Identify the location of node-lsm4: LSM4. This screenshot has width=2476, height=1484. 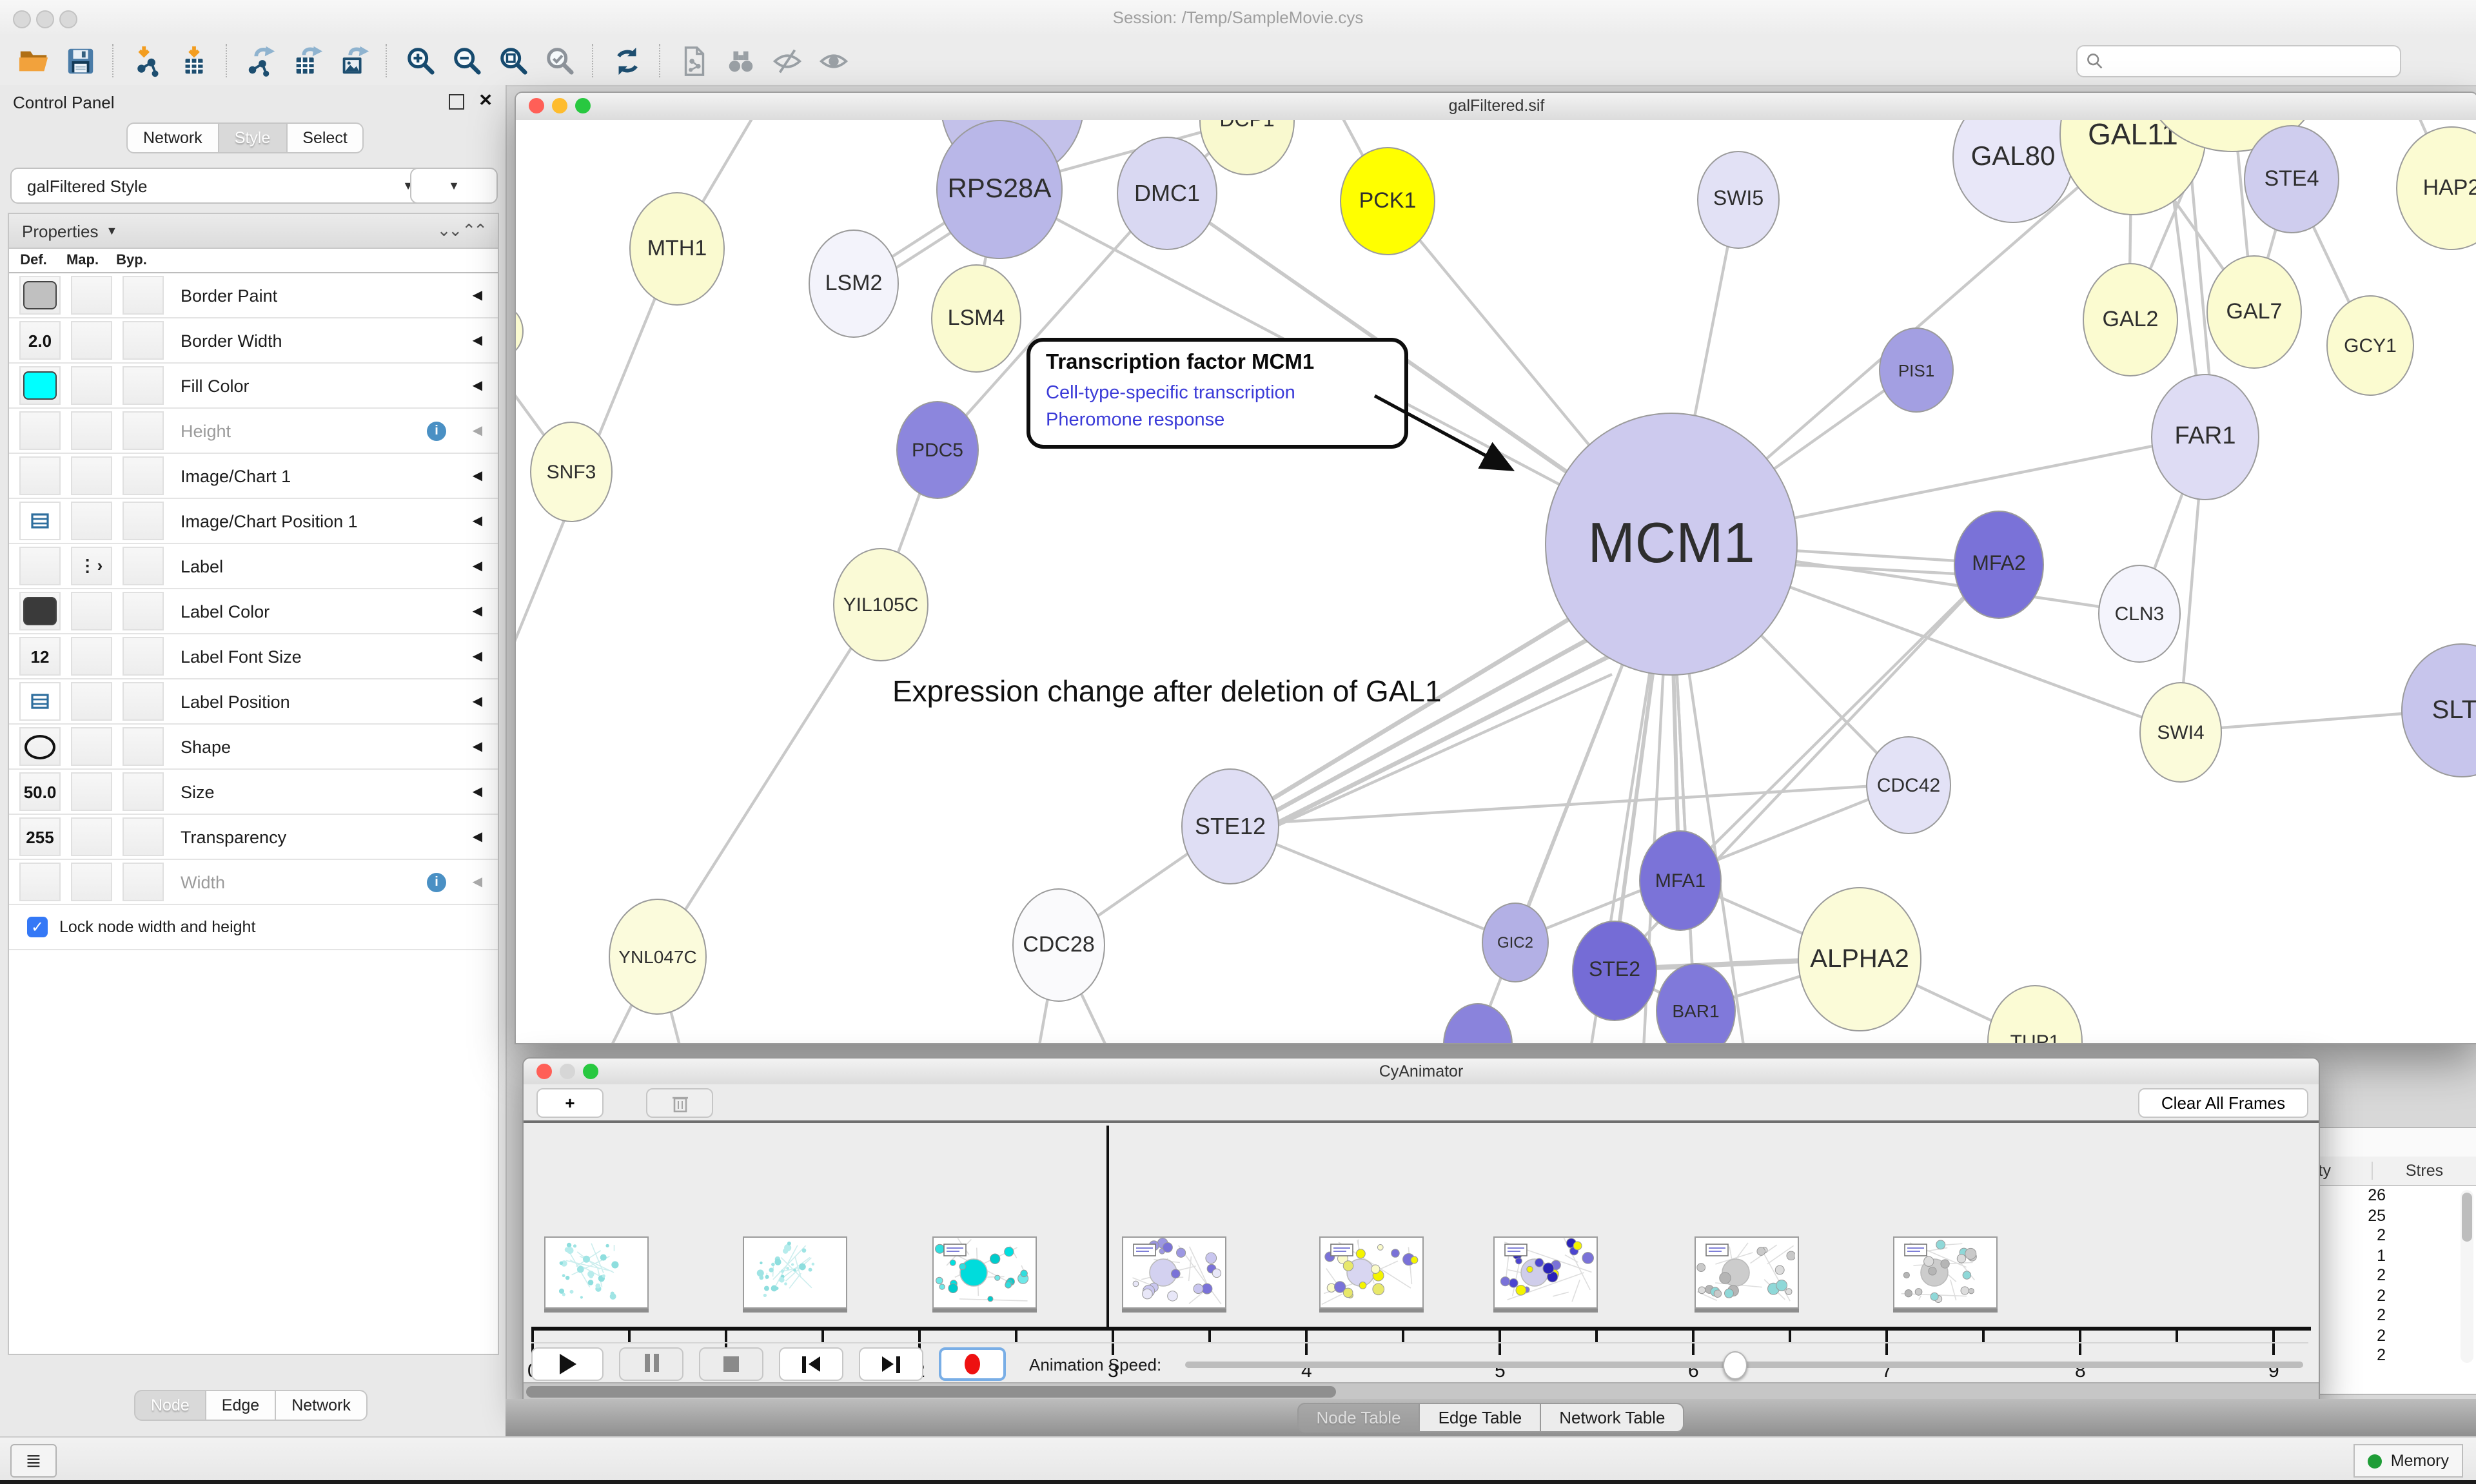
(976, 318).